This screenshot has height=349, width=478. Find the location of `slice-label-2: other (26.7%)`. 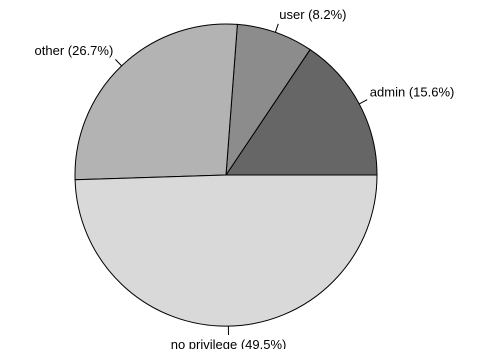

slice-label-2: other (26.7%) is located at coordinates (74, 50).